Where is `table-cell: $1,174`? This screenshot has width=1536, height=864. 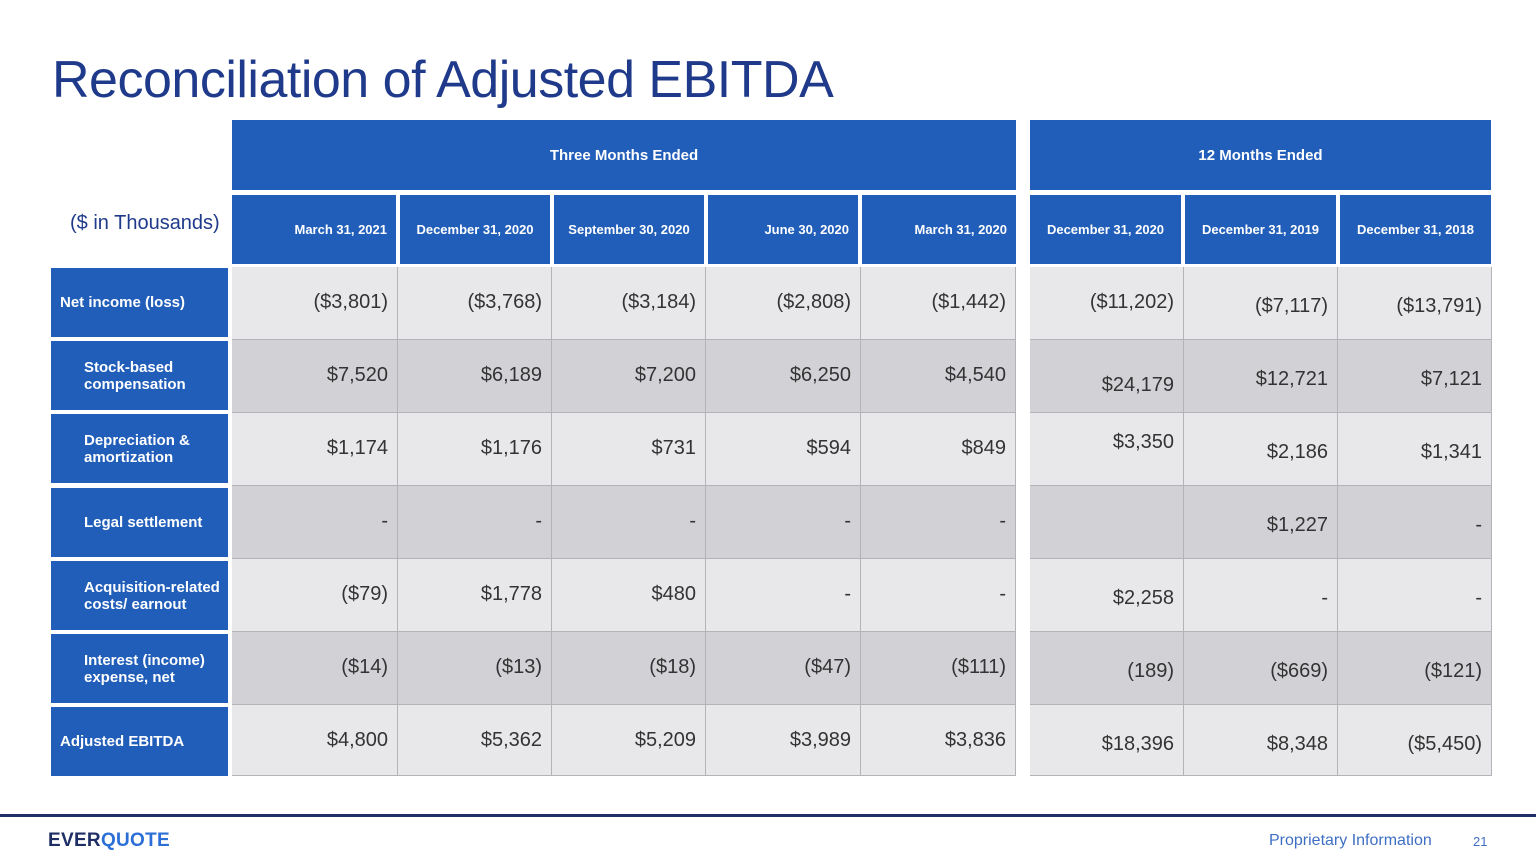
table-cell: $1,174 is located at coordinates (315, 449).